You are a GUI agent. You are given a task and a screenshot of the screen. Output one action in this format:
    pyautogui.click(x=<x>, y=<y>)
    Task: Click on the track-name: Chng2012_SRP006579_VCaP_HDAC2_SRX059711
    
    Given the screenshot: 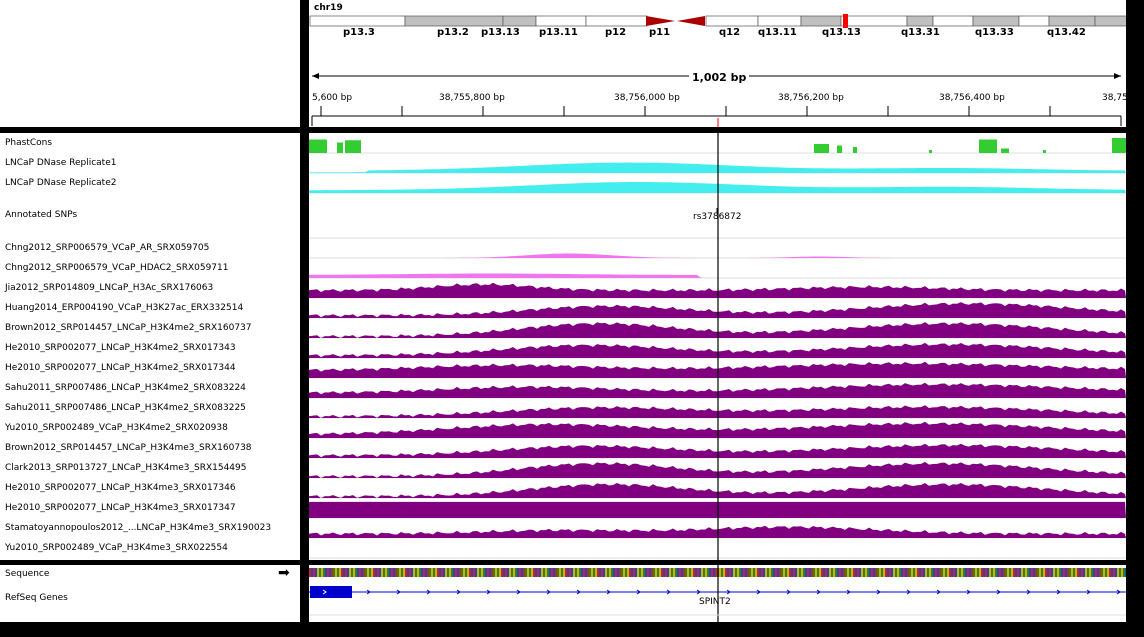 What is the action you would take?
    pyautogui.click(x=117, y=268)
    